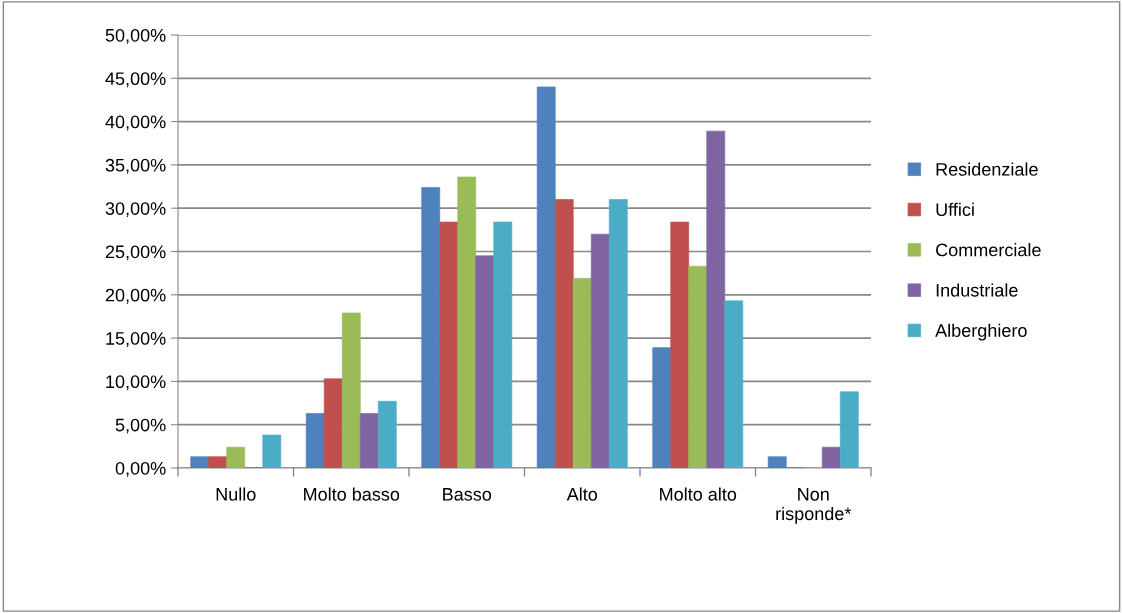  What do you see at coordinates (236, 494) in the screenshot?
I see `x-tick-label: Nullo` at bounding box center [236, 494].